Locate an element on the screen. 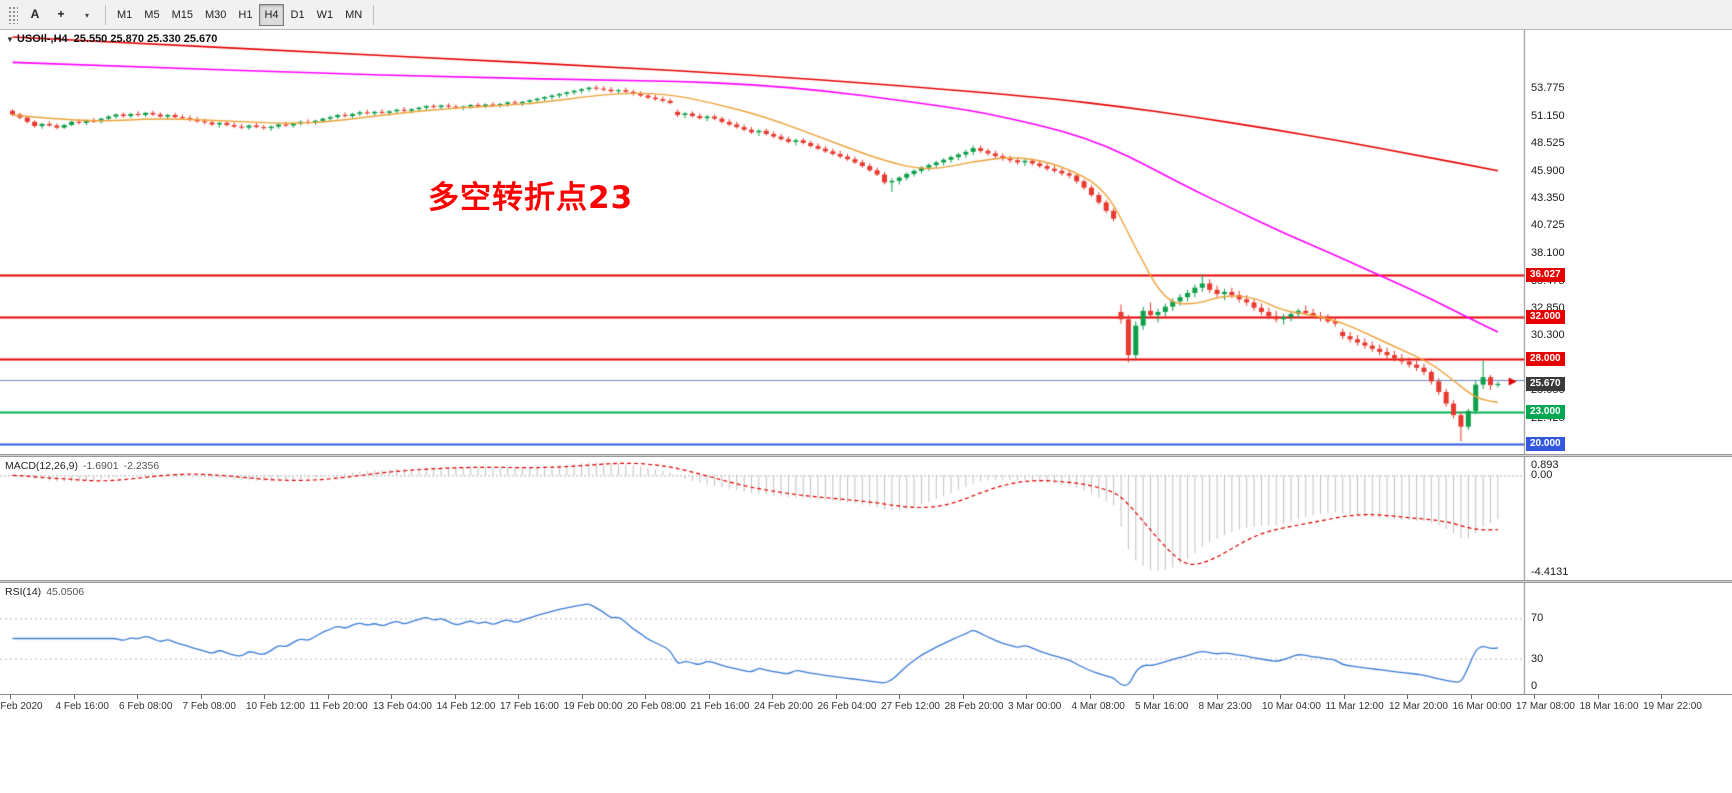 The width and height of the screenshot is (1732, 793). time-axis-label: 6 Feb 08:00 is located at coordinates (146, 706).